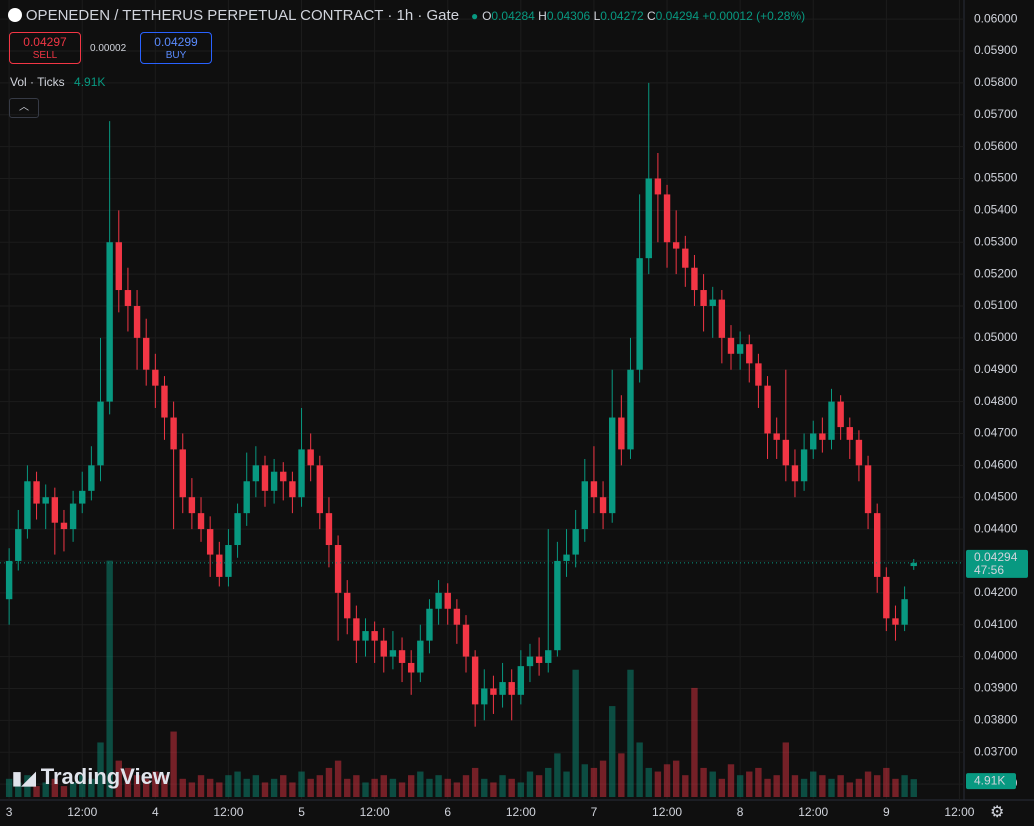 This screenshot has width=1034, height=826. Describe the element at coordinates (996, 496) in the screenshot. I see `y-tick-label: 0.04500` at that location.